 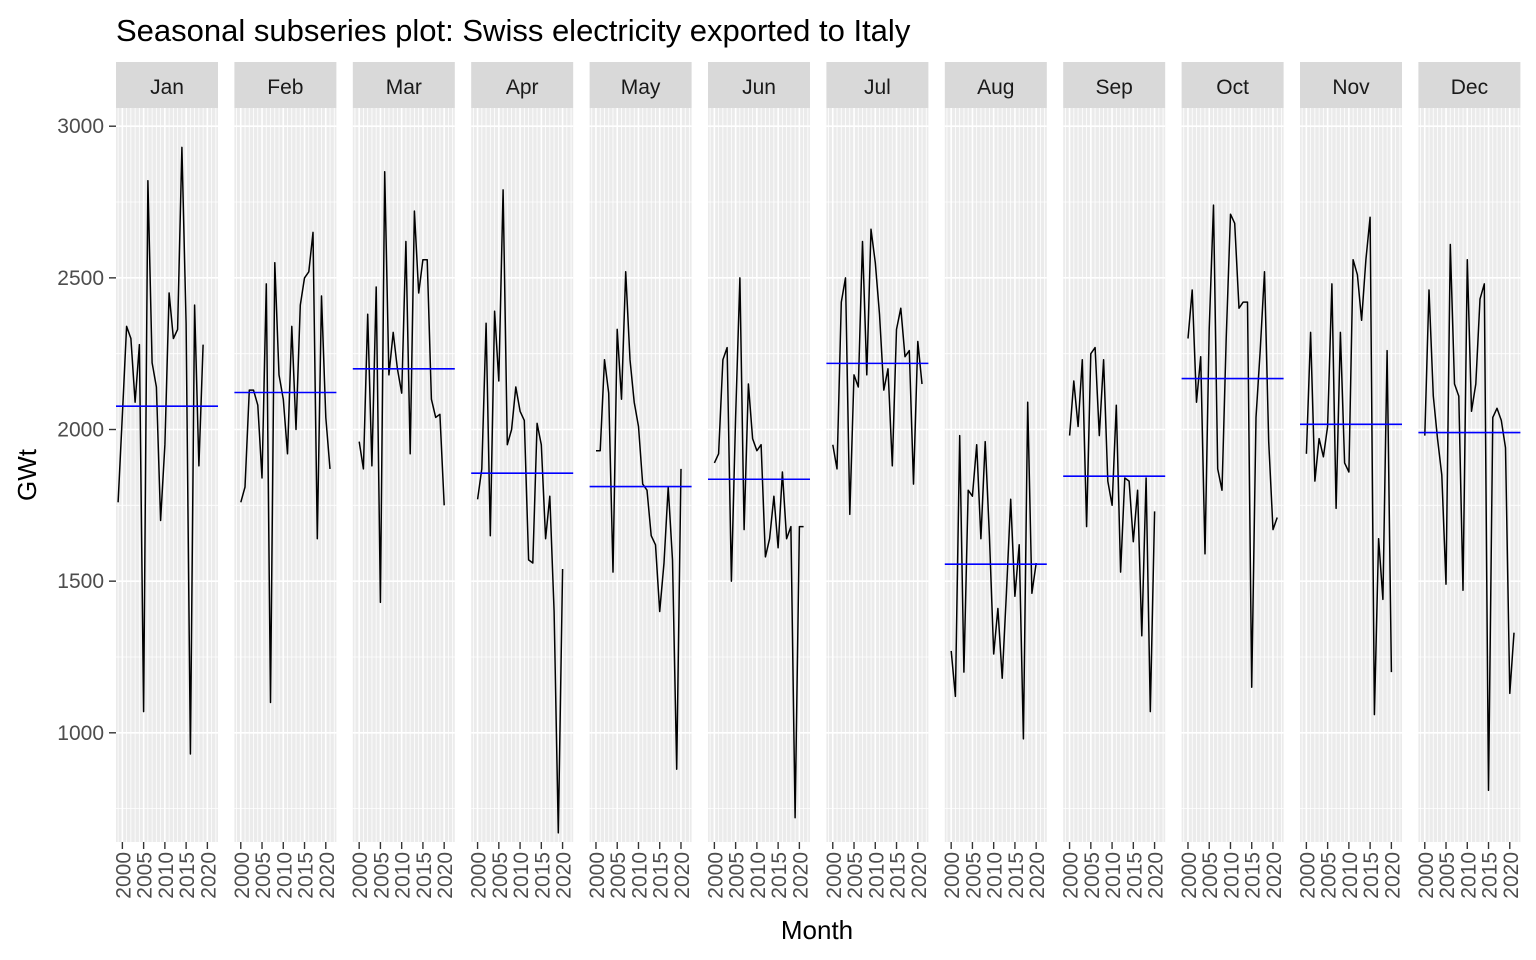 I want to click on series-line-may, so click(x=639, y=520).